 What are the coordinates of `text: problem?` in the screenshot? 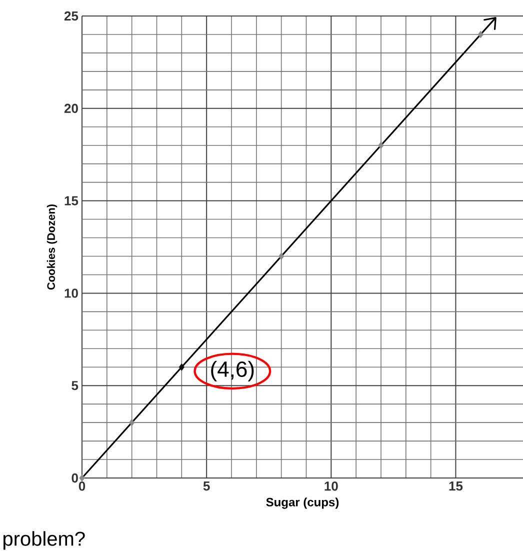 It's located at (44, 540).